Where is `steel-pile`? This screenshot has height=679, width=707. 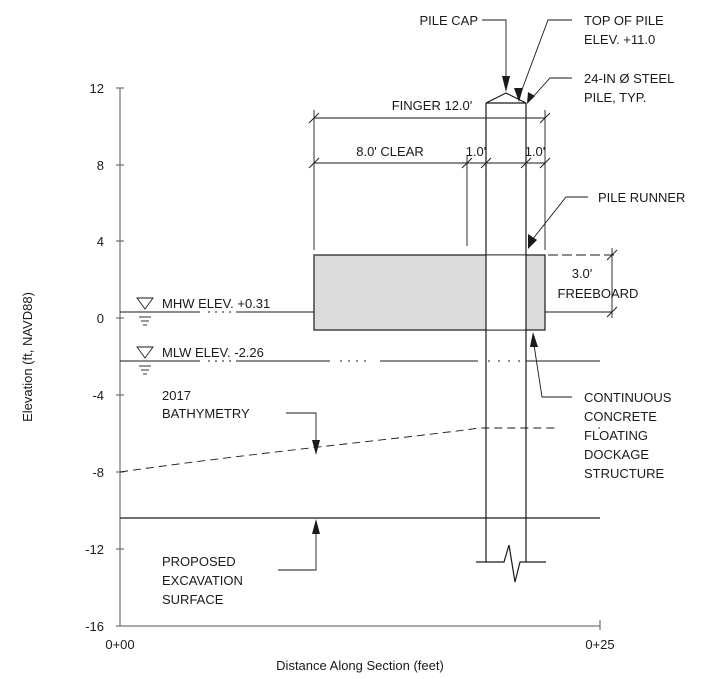
steel-pile is located at coordinates (511, 337).